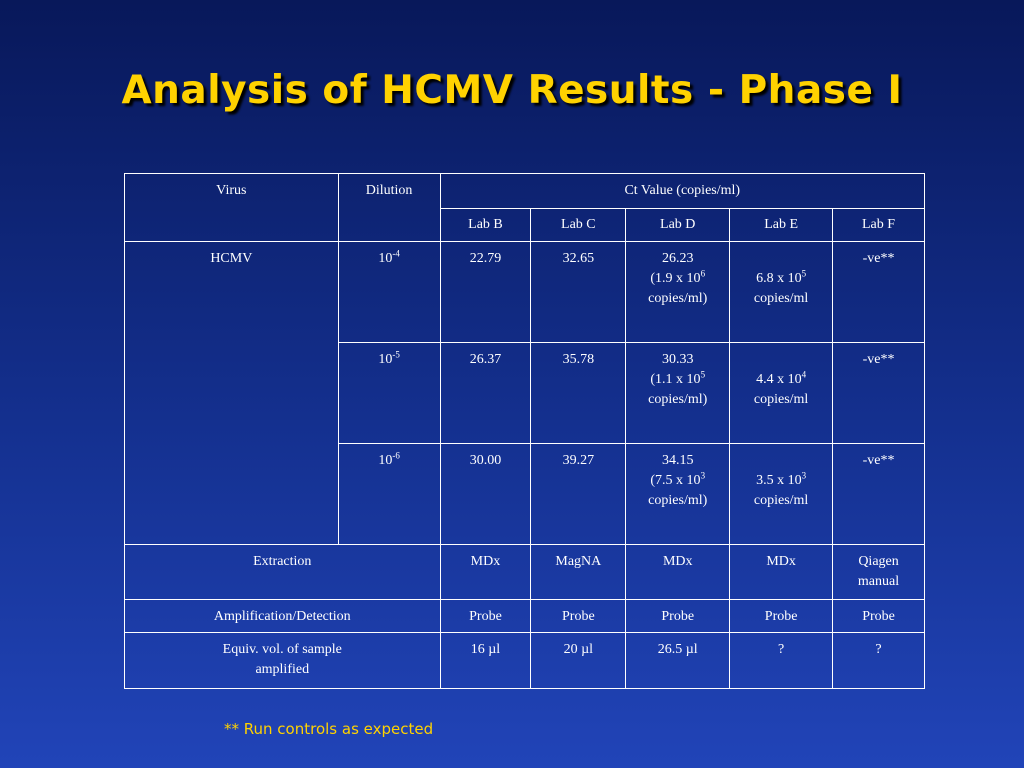 This screenshot has width=1024, height=768. Describe the element at coordinates (578, 649) in the screenshot. I see `text: 20 µl` at that location.